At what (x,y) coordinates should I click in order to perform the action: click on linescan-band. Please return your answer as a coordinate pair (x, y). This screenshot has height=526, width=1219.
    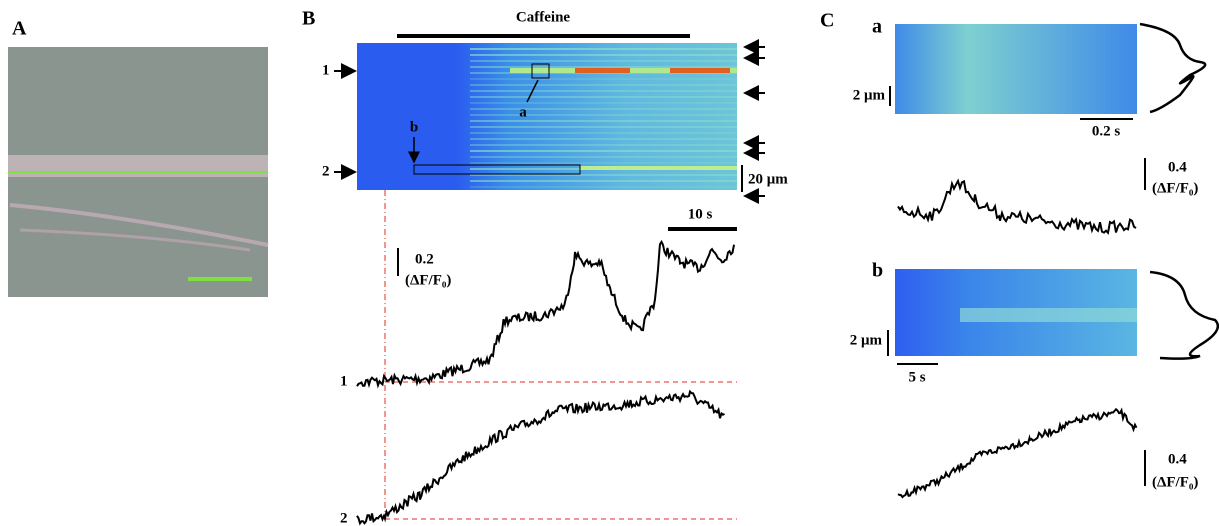
    Looking at the image, I should click on (1048, 315).